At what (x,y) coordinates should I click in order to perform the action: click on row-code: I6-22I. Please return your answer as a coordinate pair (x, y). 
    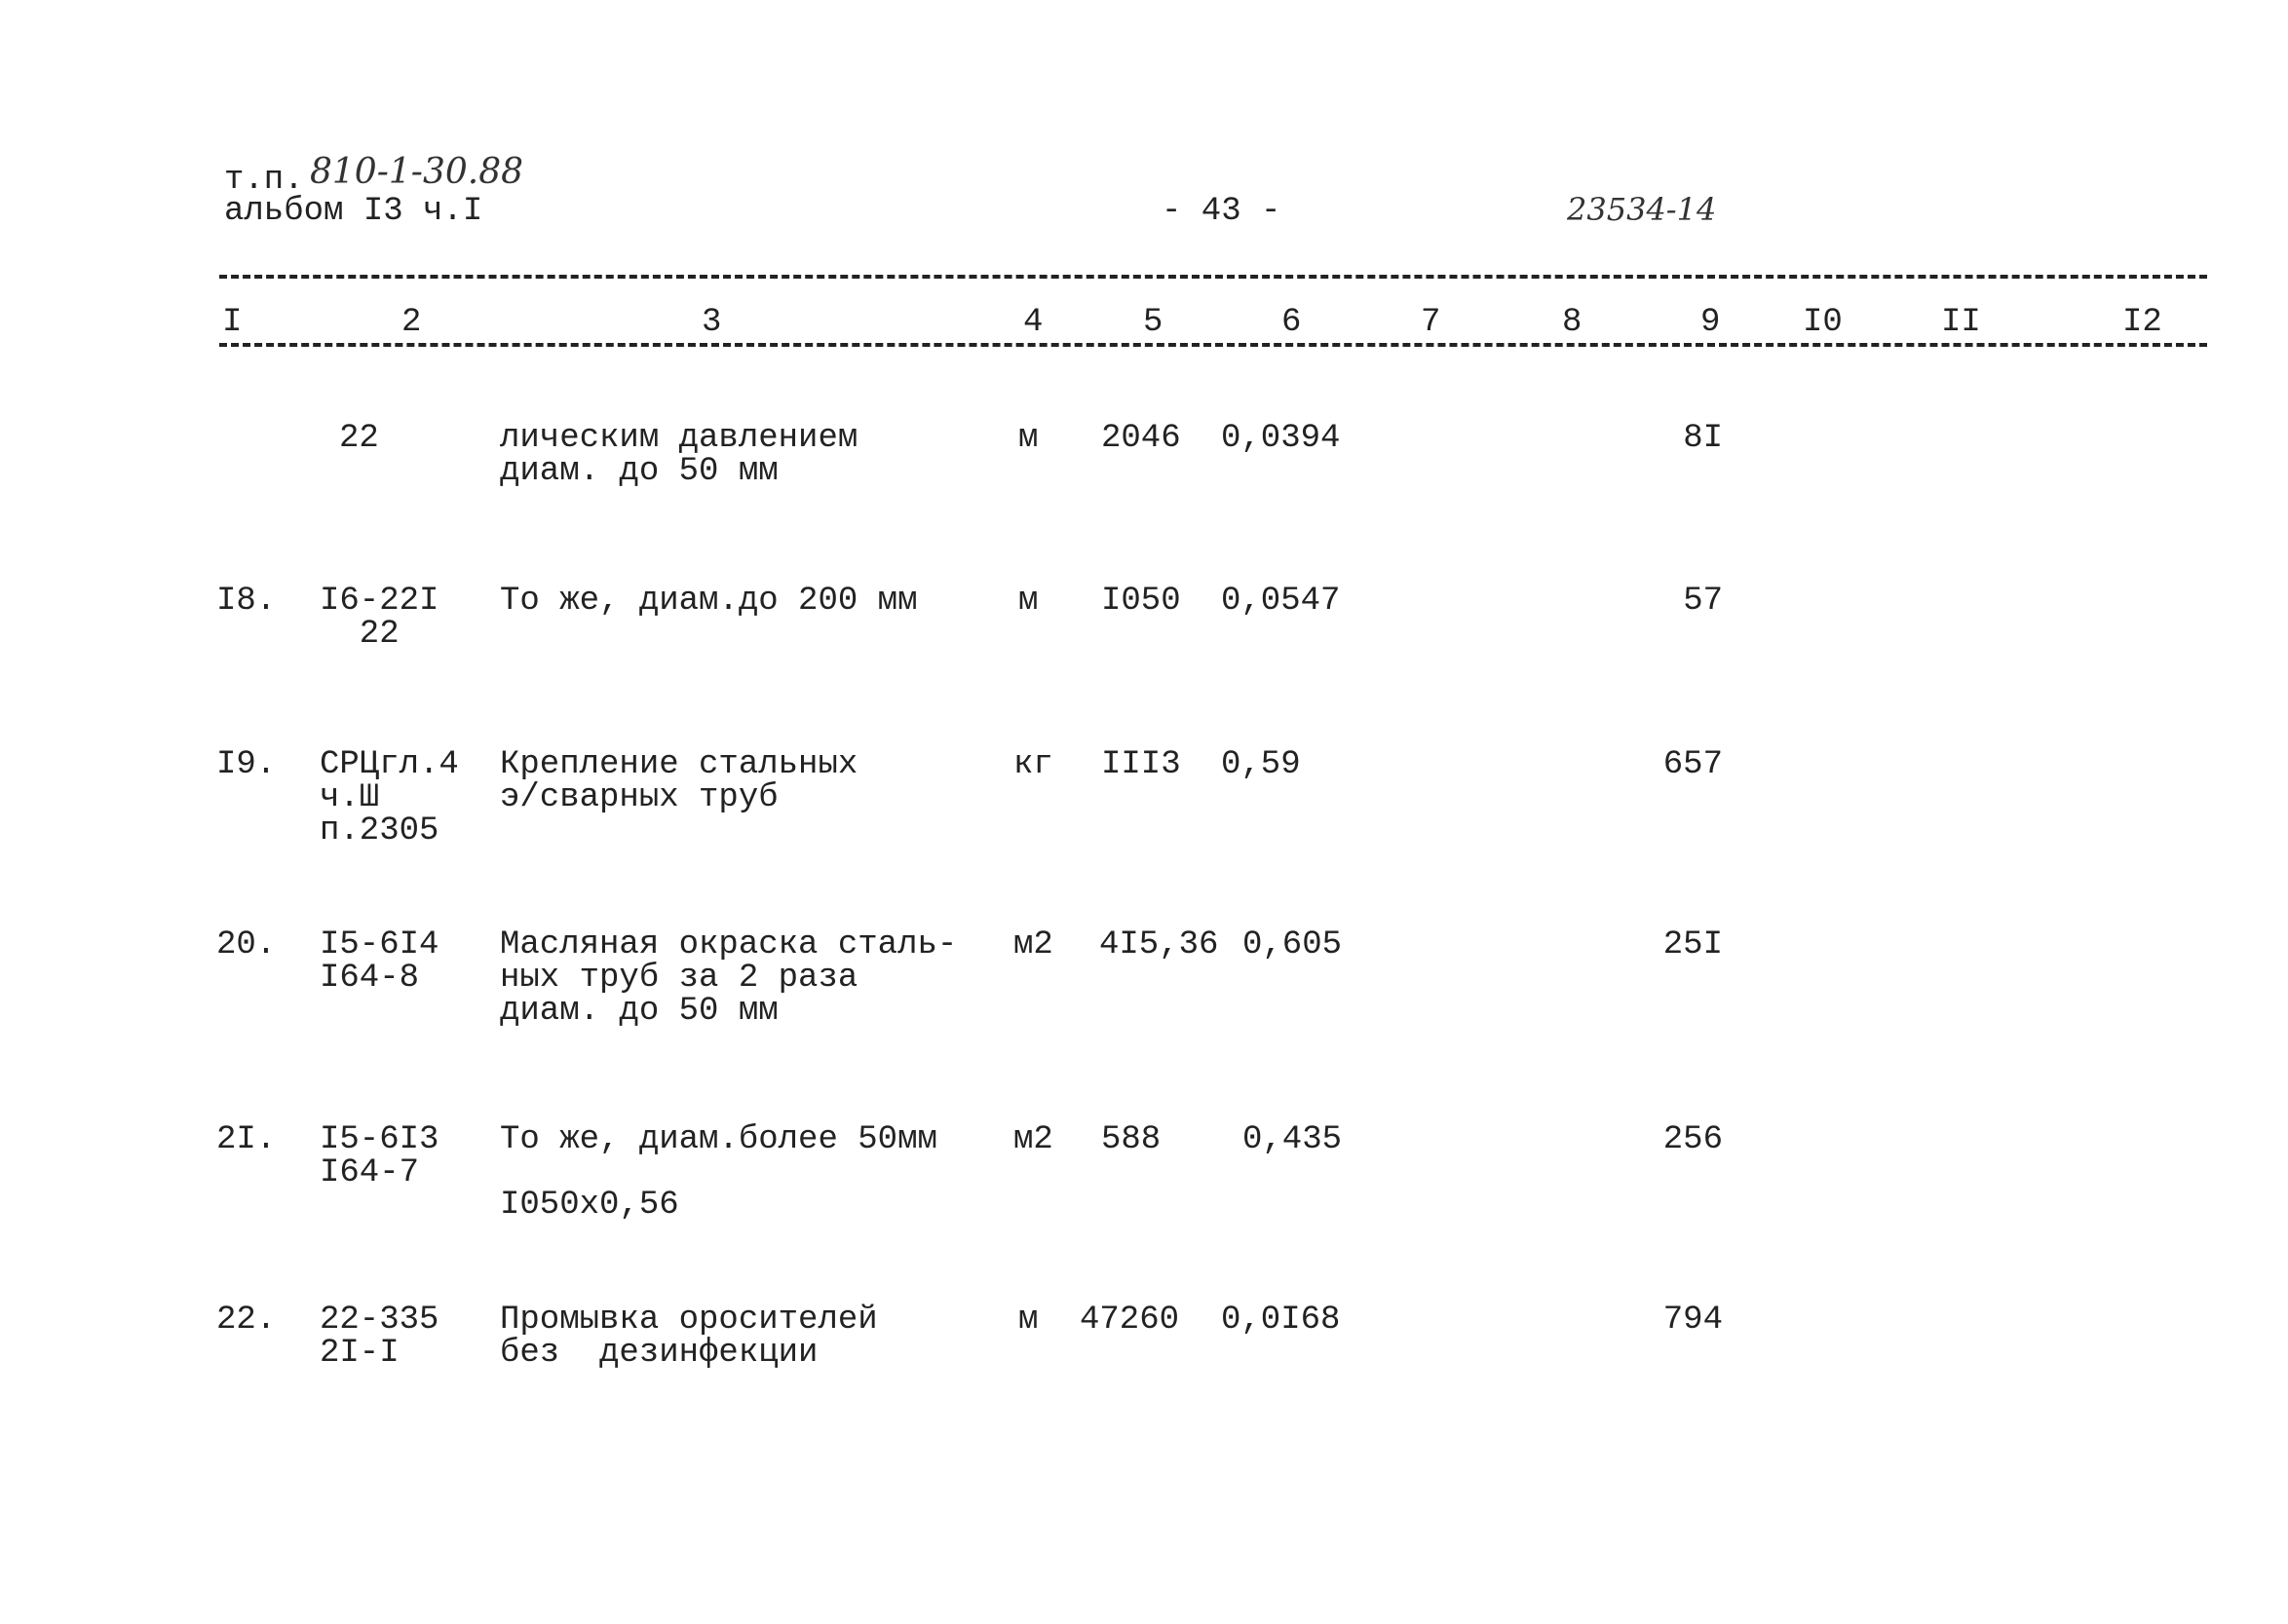
    Looking at the image, I should click on (379, 601).